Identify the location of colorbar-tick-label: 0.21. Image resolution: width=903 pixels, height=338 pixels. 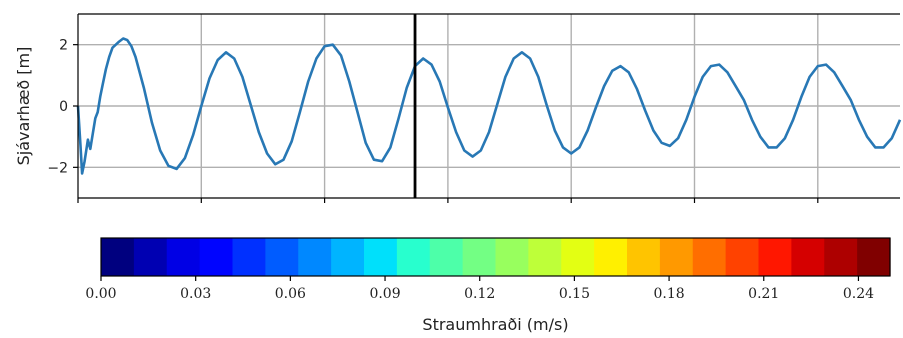
(763, 294).